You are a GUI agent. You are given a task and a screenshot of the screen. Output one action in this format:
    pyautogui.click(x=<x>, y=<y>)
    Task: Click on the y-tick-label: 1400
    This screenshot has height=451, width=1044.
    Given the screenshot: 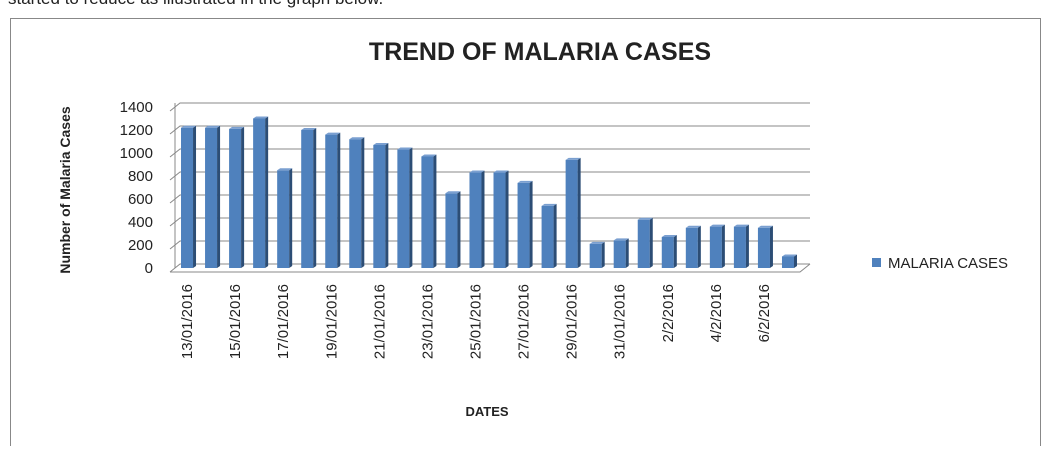 What is the action you would take?
    pyautogui.click(x=136, y=107)
    